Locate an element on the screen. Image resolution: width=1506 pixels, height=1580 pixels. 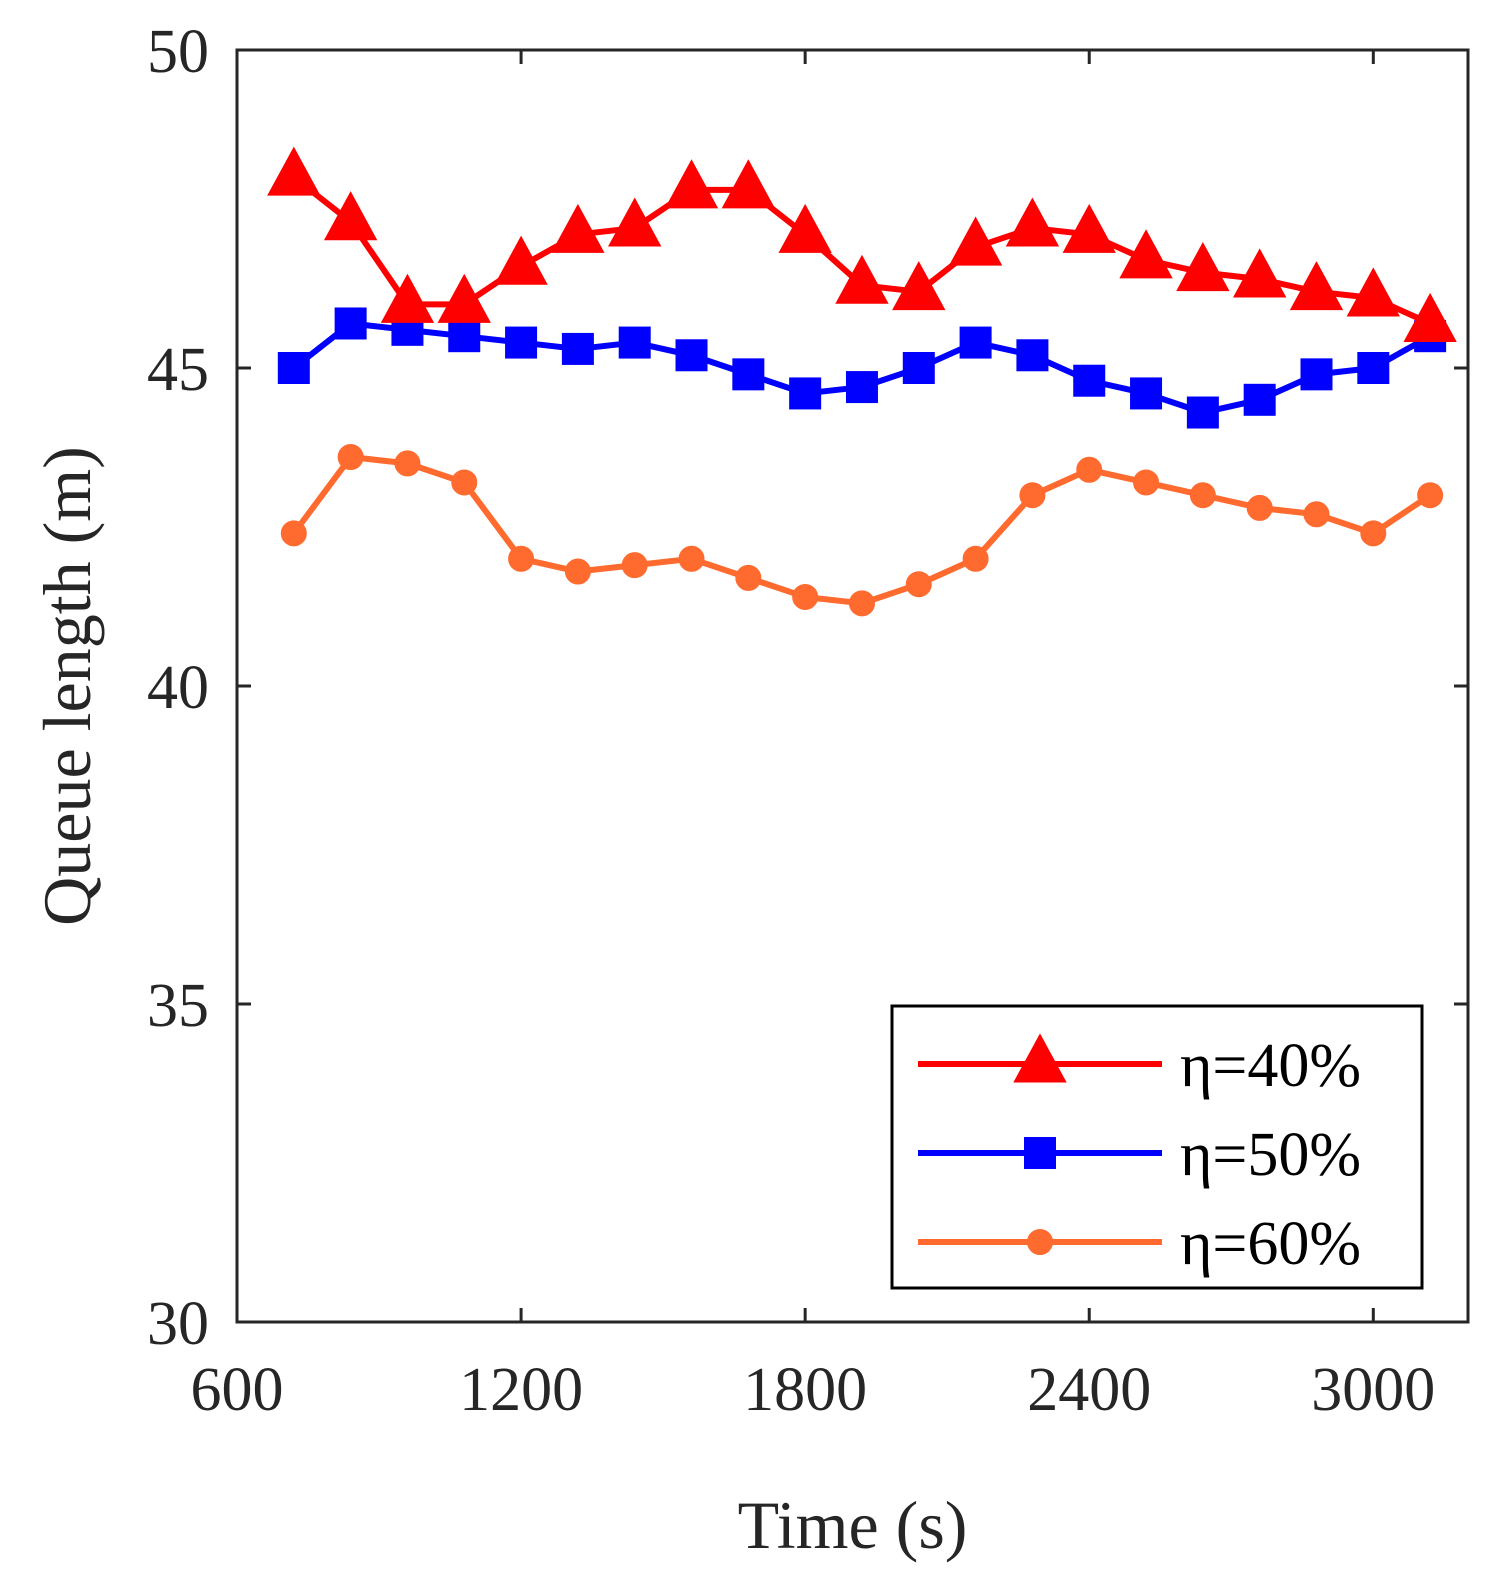
y-axis-title: Queue length (m) is located at coordinates (67, 686).